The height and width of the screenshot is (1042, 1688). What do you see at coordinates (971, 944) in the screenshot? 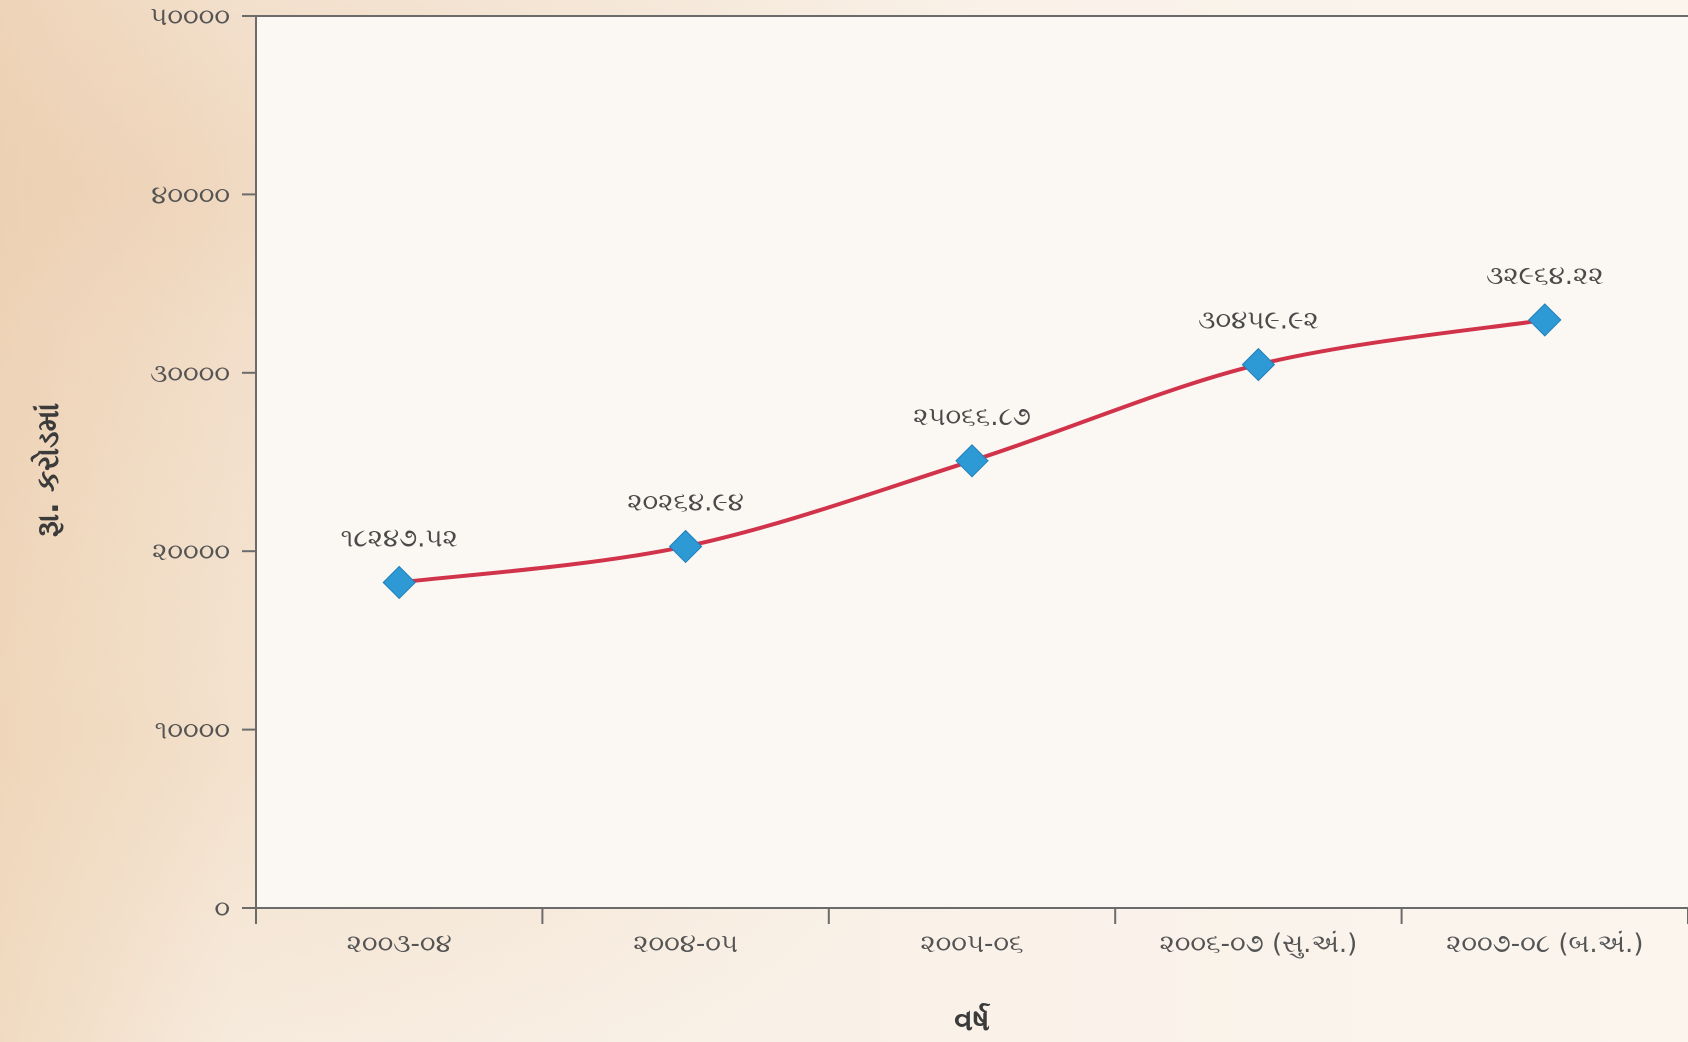
I see `x-tick-label: ૨૦૦૫-૦૬` at bounding box center [971, 944].